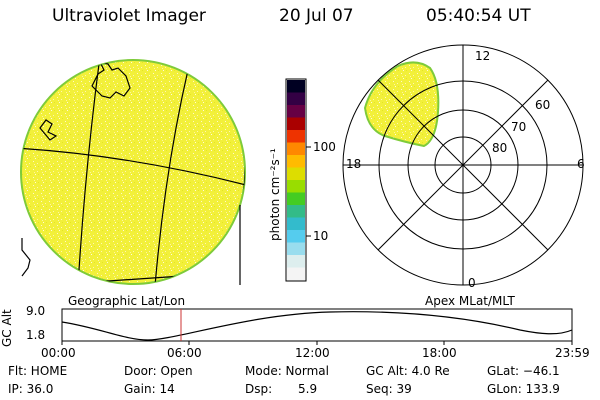 The width and height of the screenshot is (600, 400). Describe the element at coordinates (184, 353) in the screenshot. I see `time-tick-0600: 06:00` at that location.